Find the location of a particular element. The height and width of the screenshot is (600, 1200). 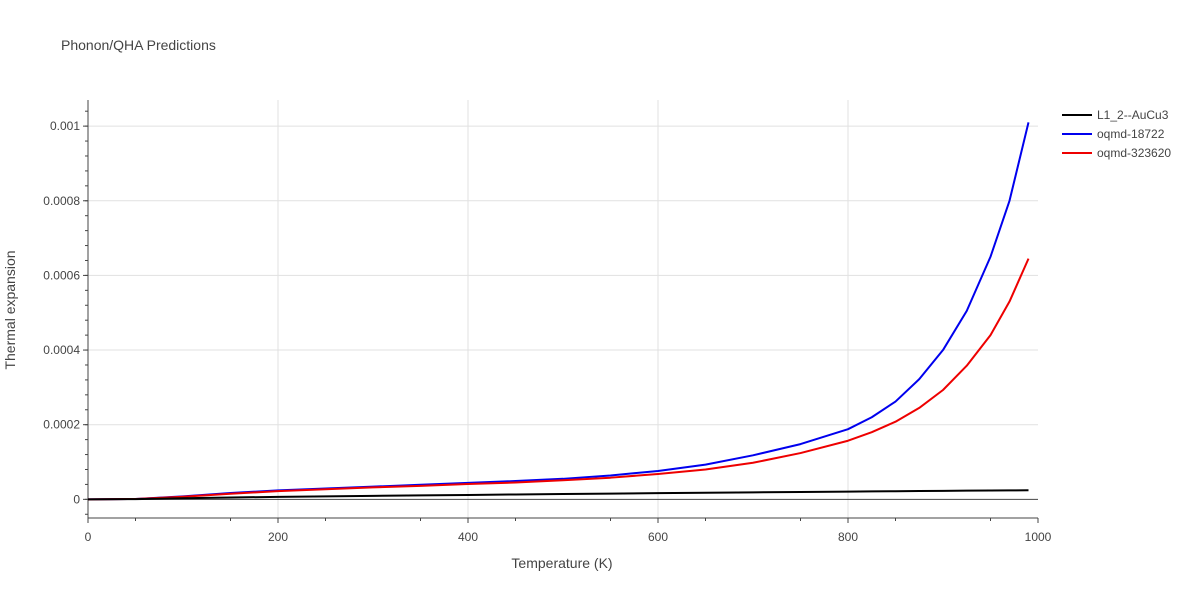

y-tick-label: 0.0002 is located at coordinates (61, 425).